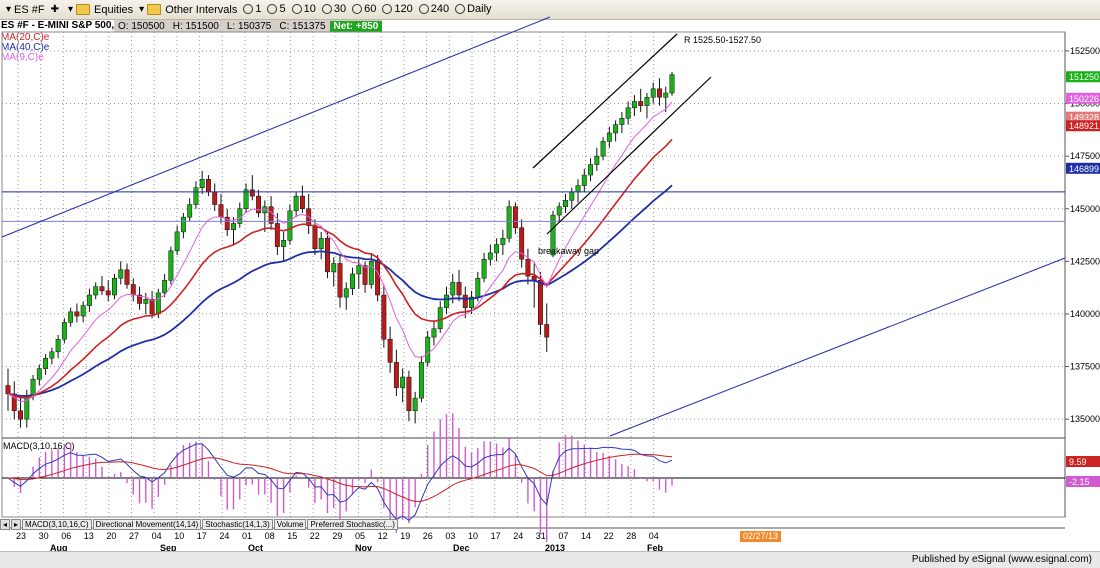 This screenshot has width=1100, height=568. I want to click on date-tick-label: 08, so click(270, 536).